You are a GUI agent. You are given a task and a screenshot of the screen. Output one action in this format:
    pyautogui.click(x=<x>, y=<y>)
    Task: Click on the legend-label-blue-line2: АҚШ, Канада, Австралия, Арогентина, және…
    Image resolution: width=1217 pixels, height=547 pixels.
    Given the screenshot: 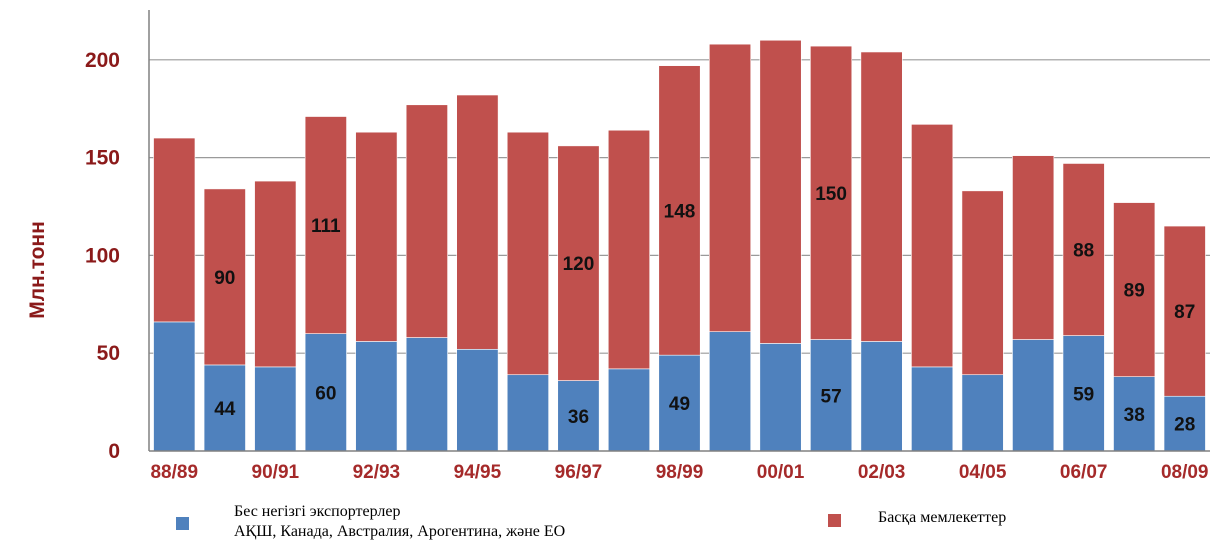 What is the action you would take?
    pyautogui.click(x=400, y=531)
    